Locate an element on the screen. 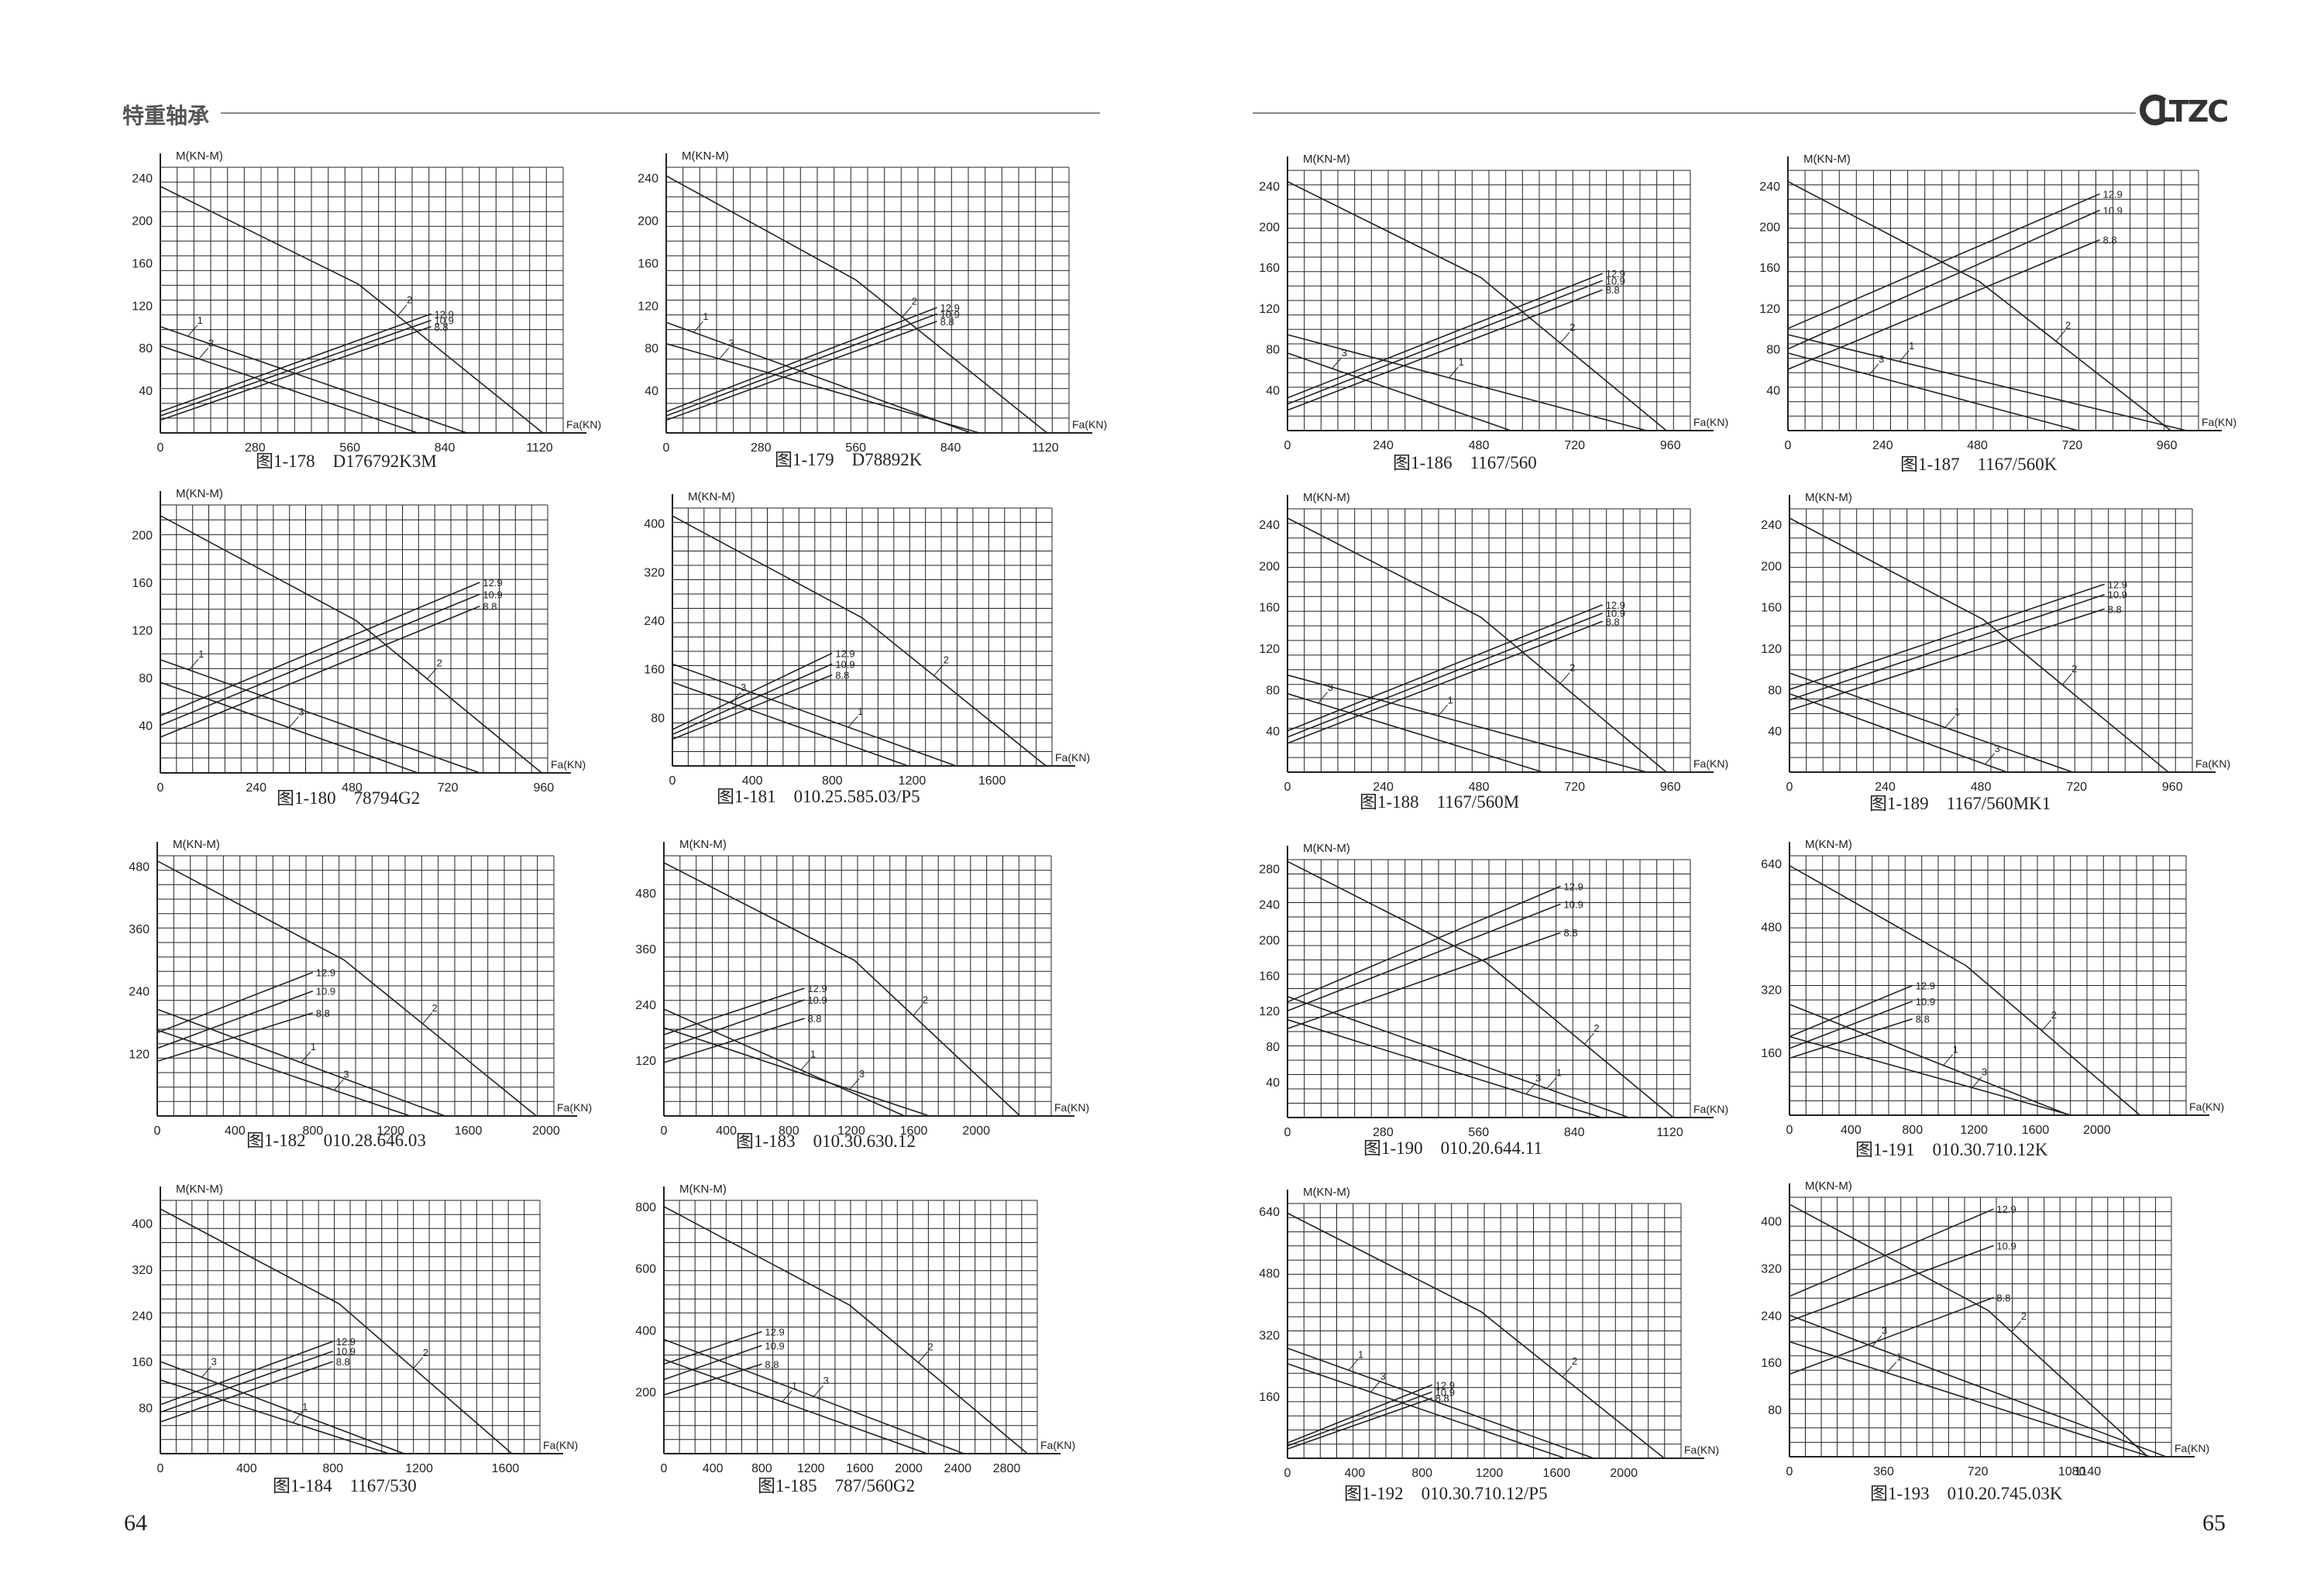  x-tick-label: 960 is located at coordinates (1670, 787).